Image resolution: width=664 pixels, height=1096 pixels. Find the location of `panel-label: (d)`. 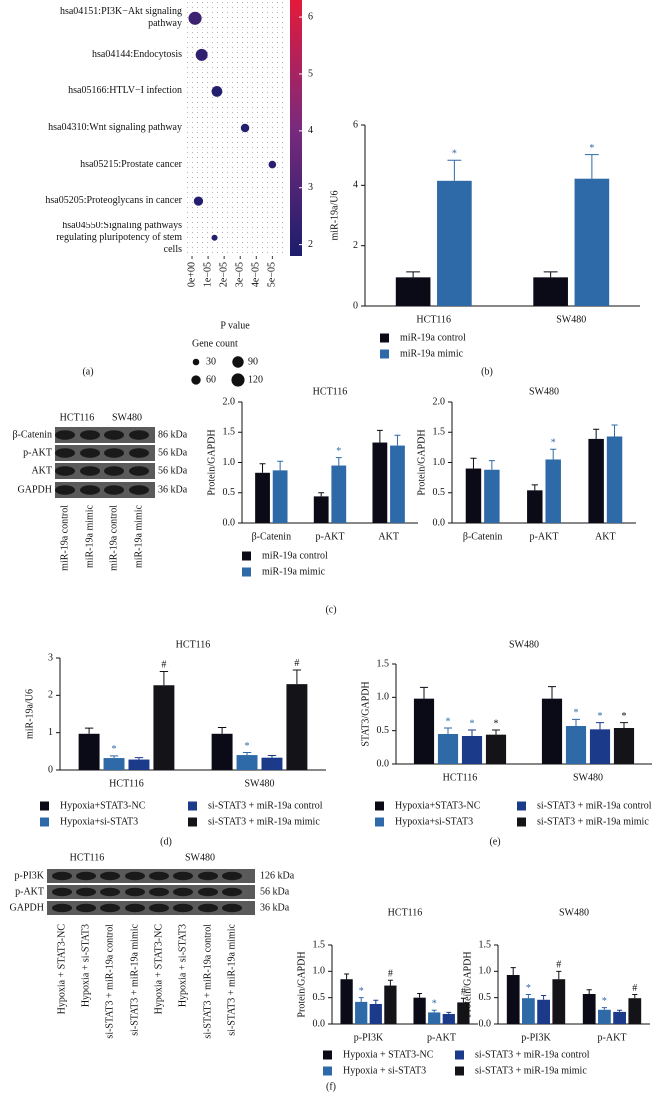

panel-label: (d) is located at coordinates (166, 841).